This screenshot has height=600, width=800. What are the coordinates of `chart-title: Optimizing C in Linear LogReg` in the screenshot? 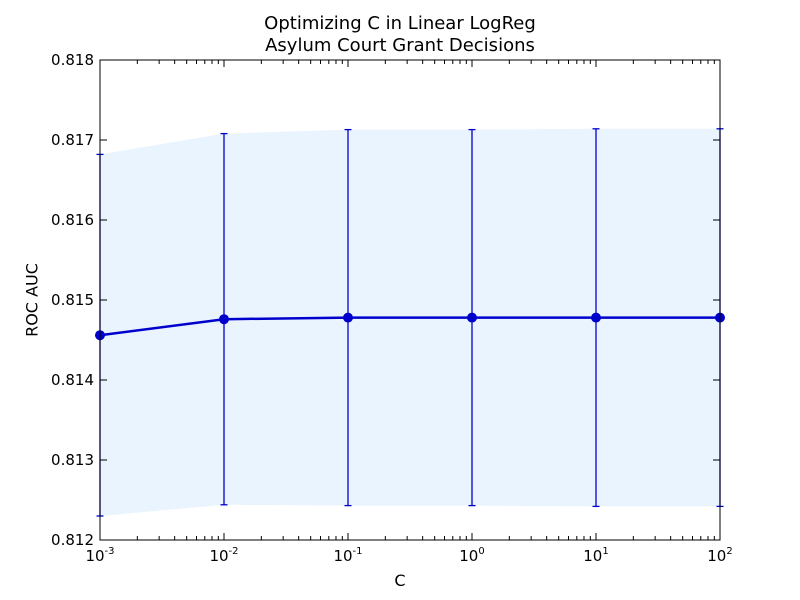 It's located at (400, 23).